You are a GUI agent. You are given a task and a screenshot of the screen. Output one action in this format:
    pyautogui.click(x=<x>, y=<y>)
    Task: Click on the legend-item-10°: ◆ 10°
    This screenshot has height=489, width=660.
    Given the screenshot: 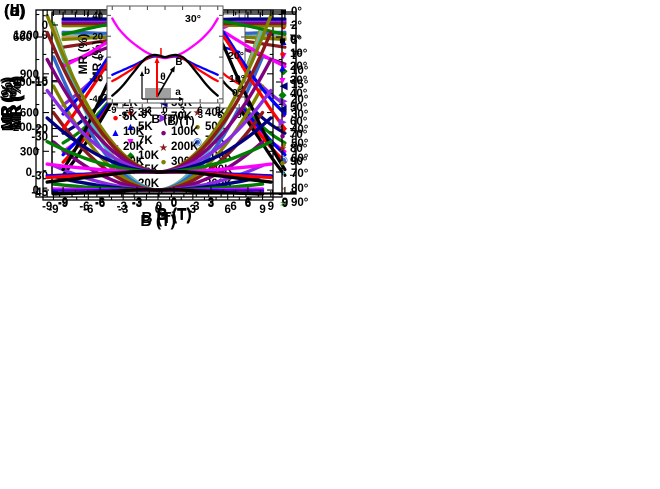 What is the action you would take?
    pyautogui.click(x=292, y=71)
    